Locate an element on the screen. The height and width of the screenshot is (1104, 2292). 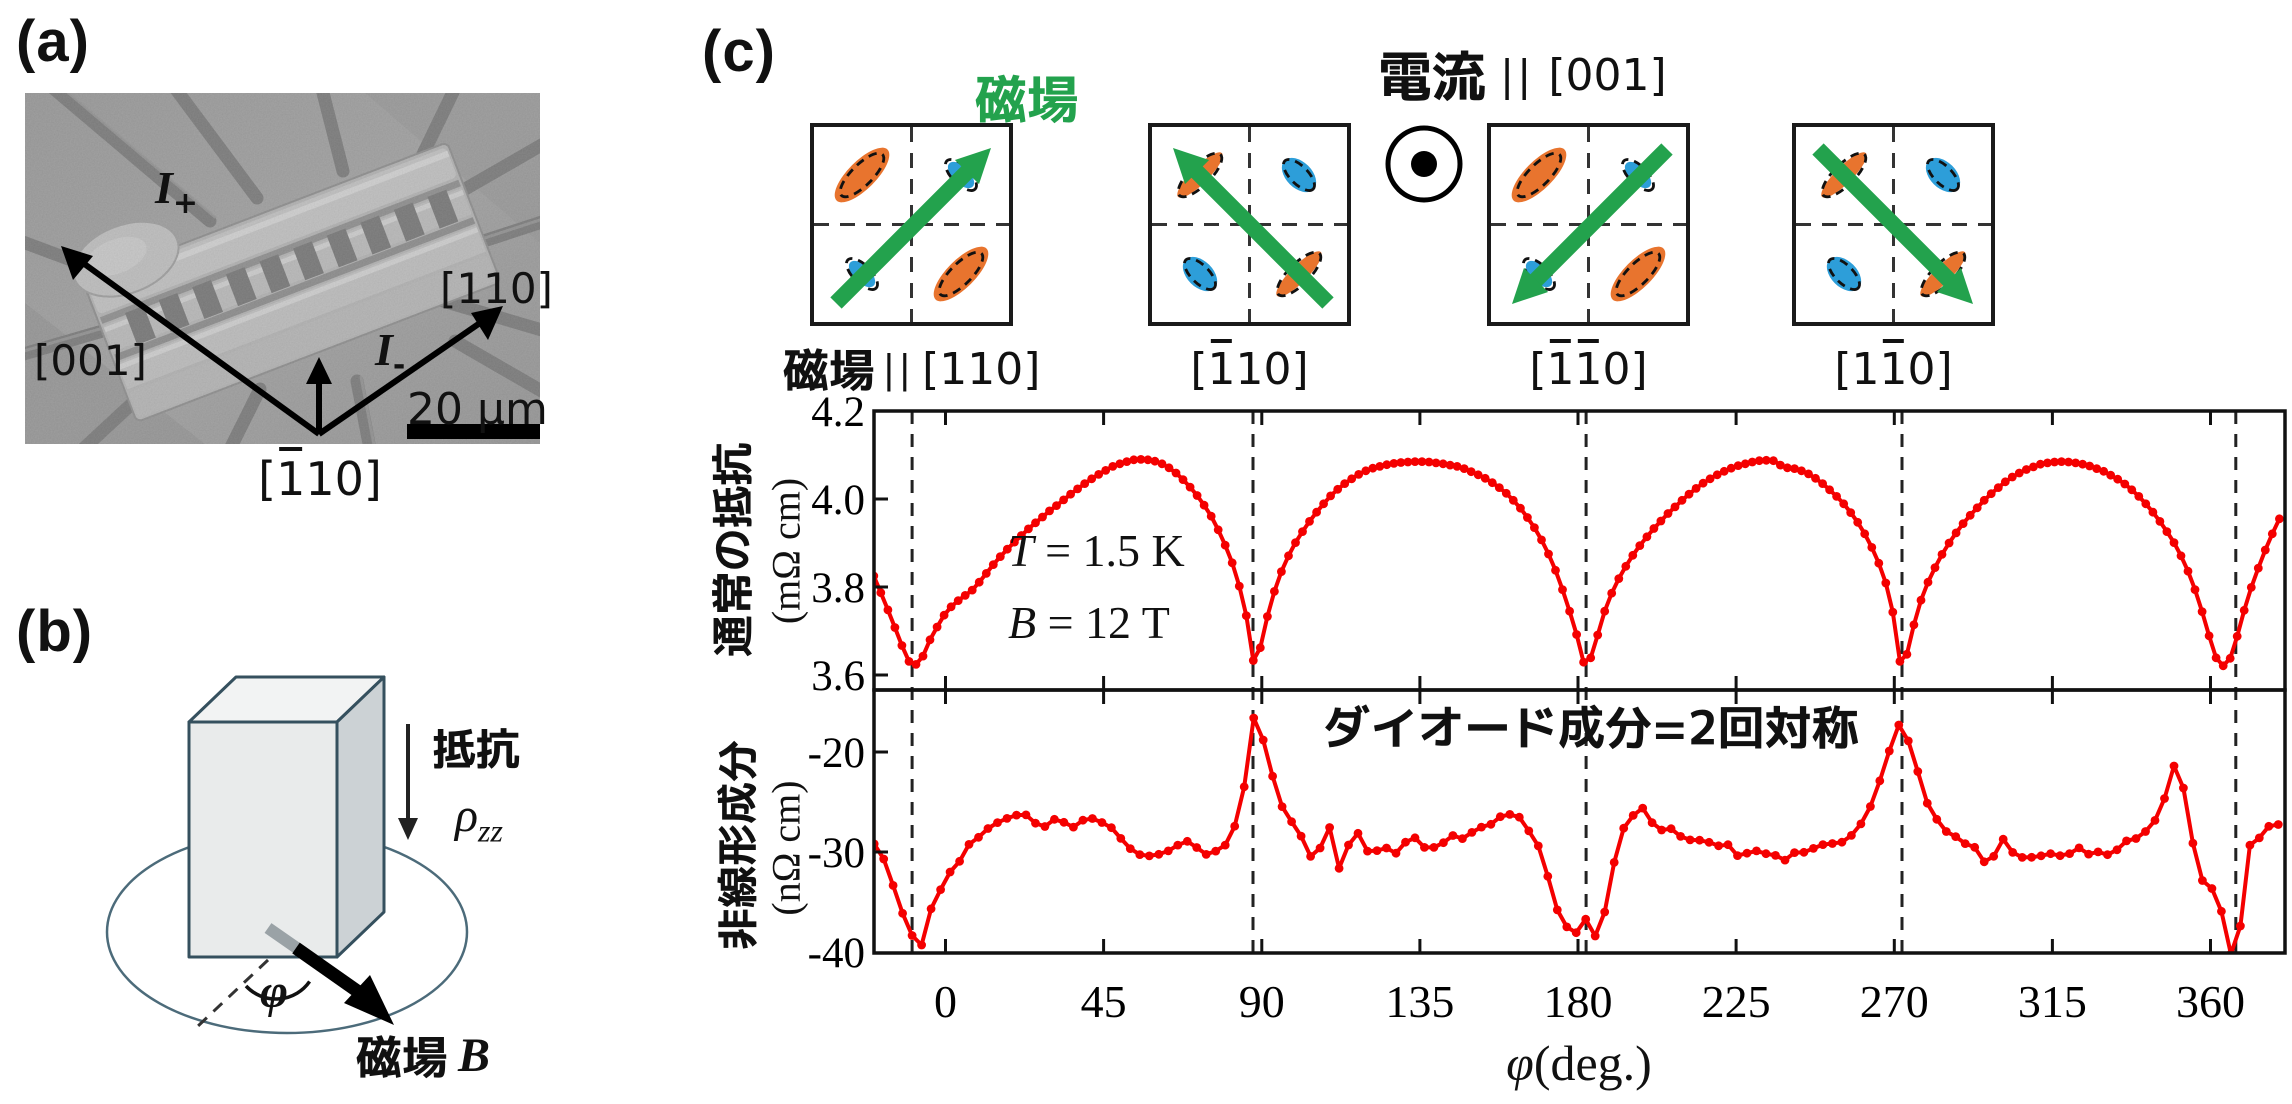
rotation-schematic is located at coordinates (287, 855).